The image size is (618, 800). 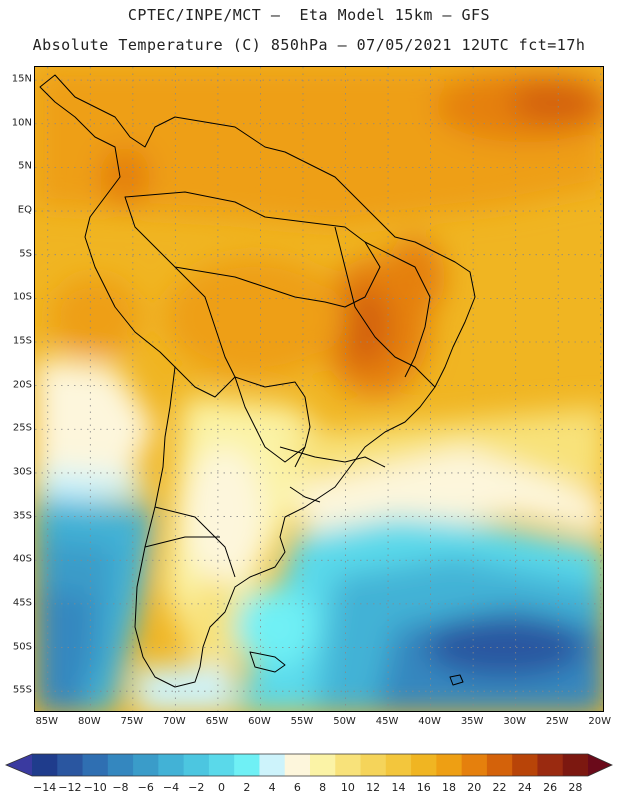 I want to click on lon-label: 60W, so click(x=259, y=721).